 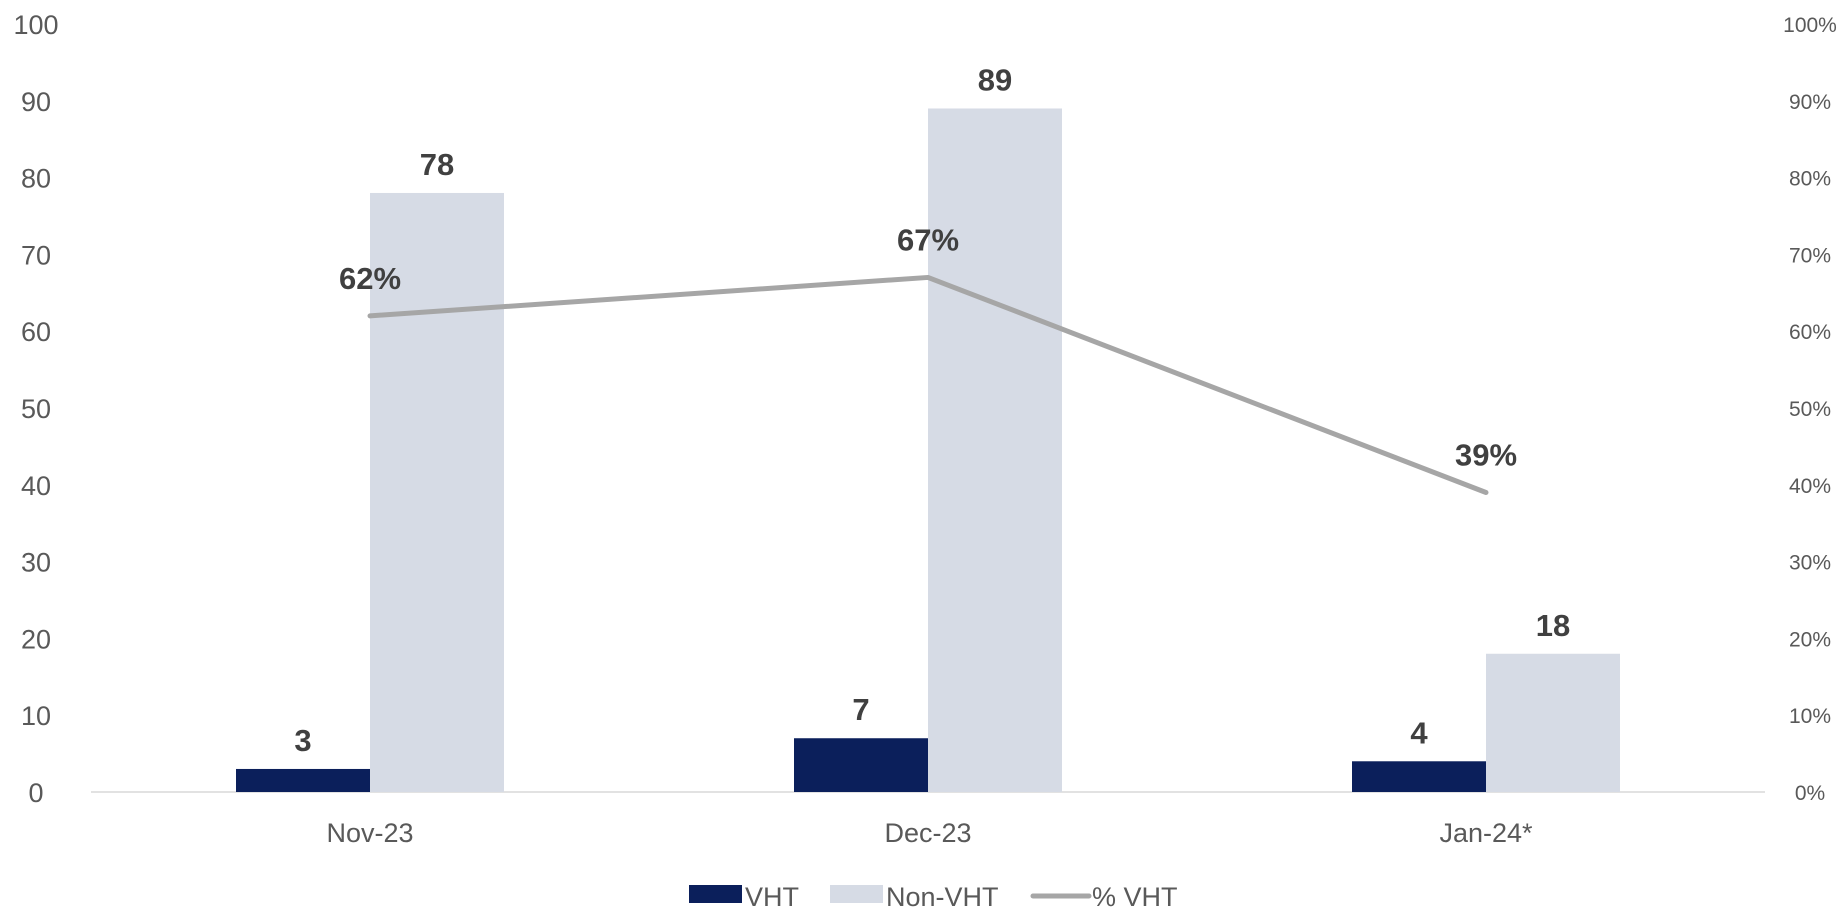 I want to click on vht-data-label: 4, so click(x=1419, y=732).